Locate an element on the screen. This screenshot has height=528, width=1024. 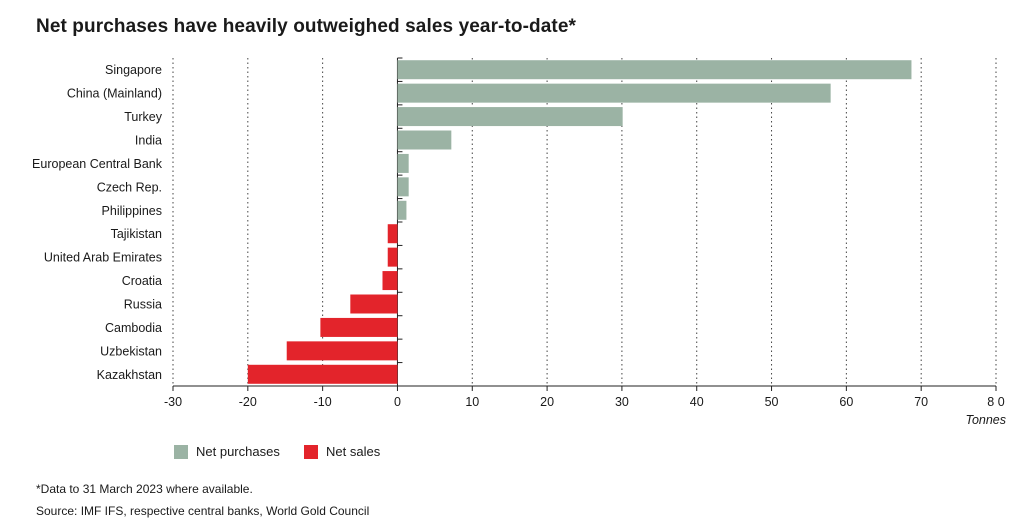
category-label: China (Mainland) is located at coordinates (114, 94).